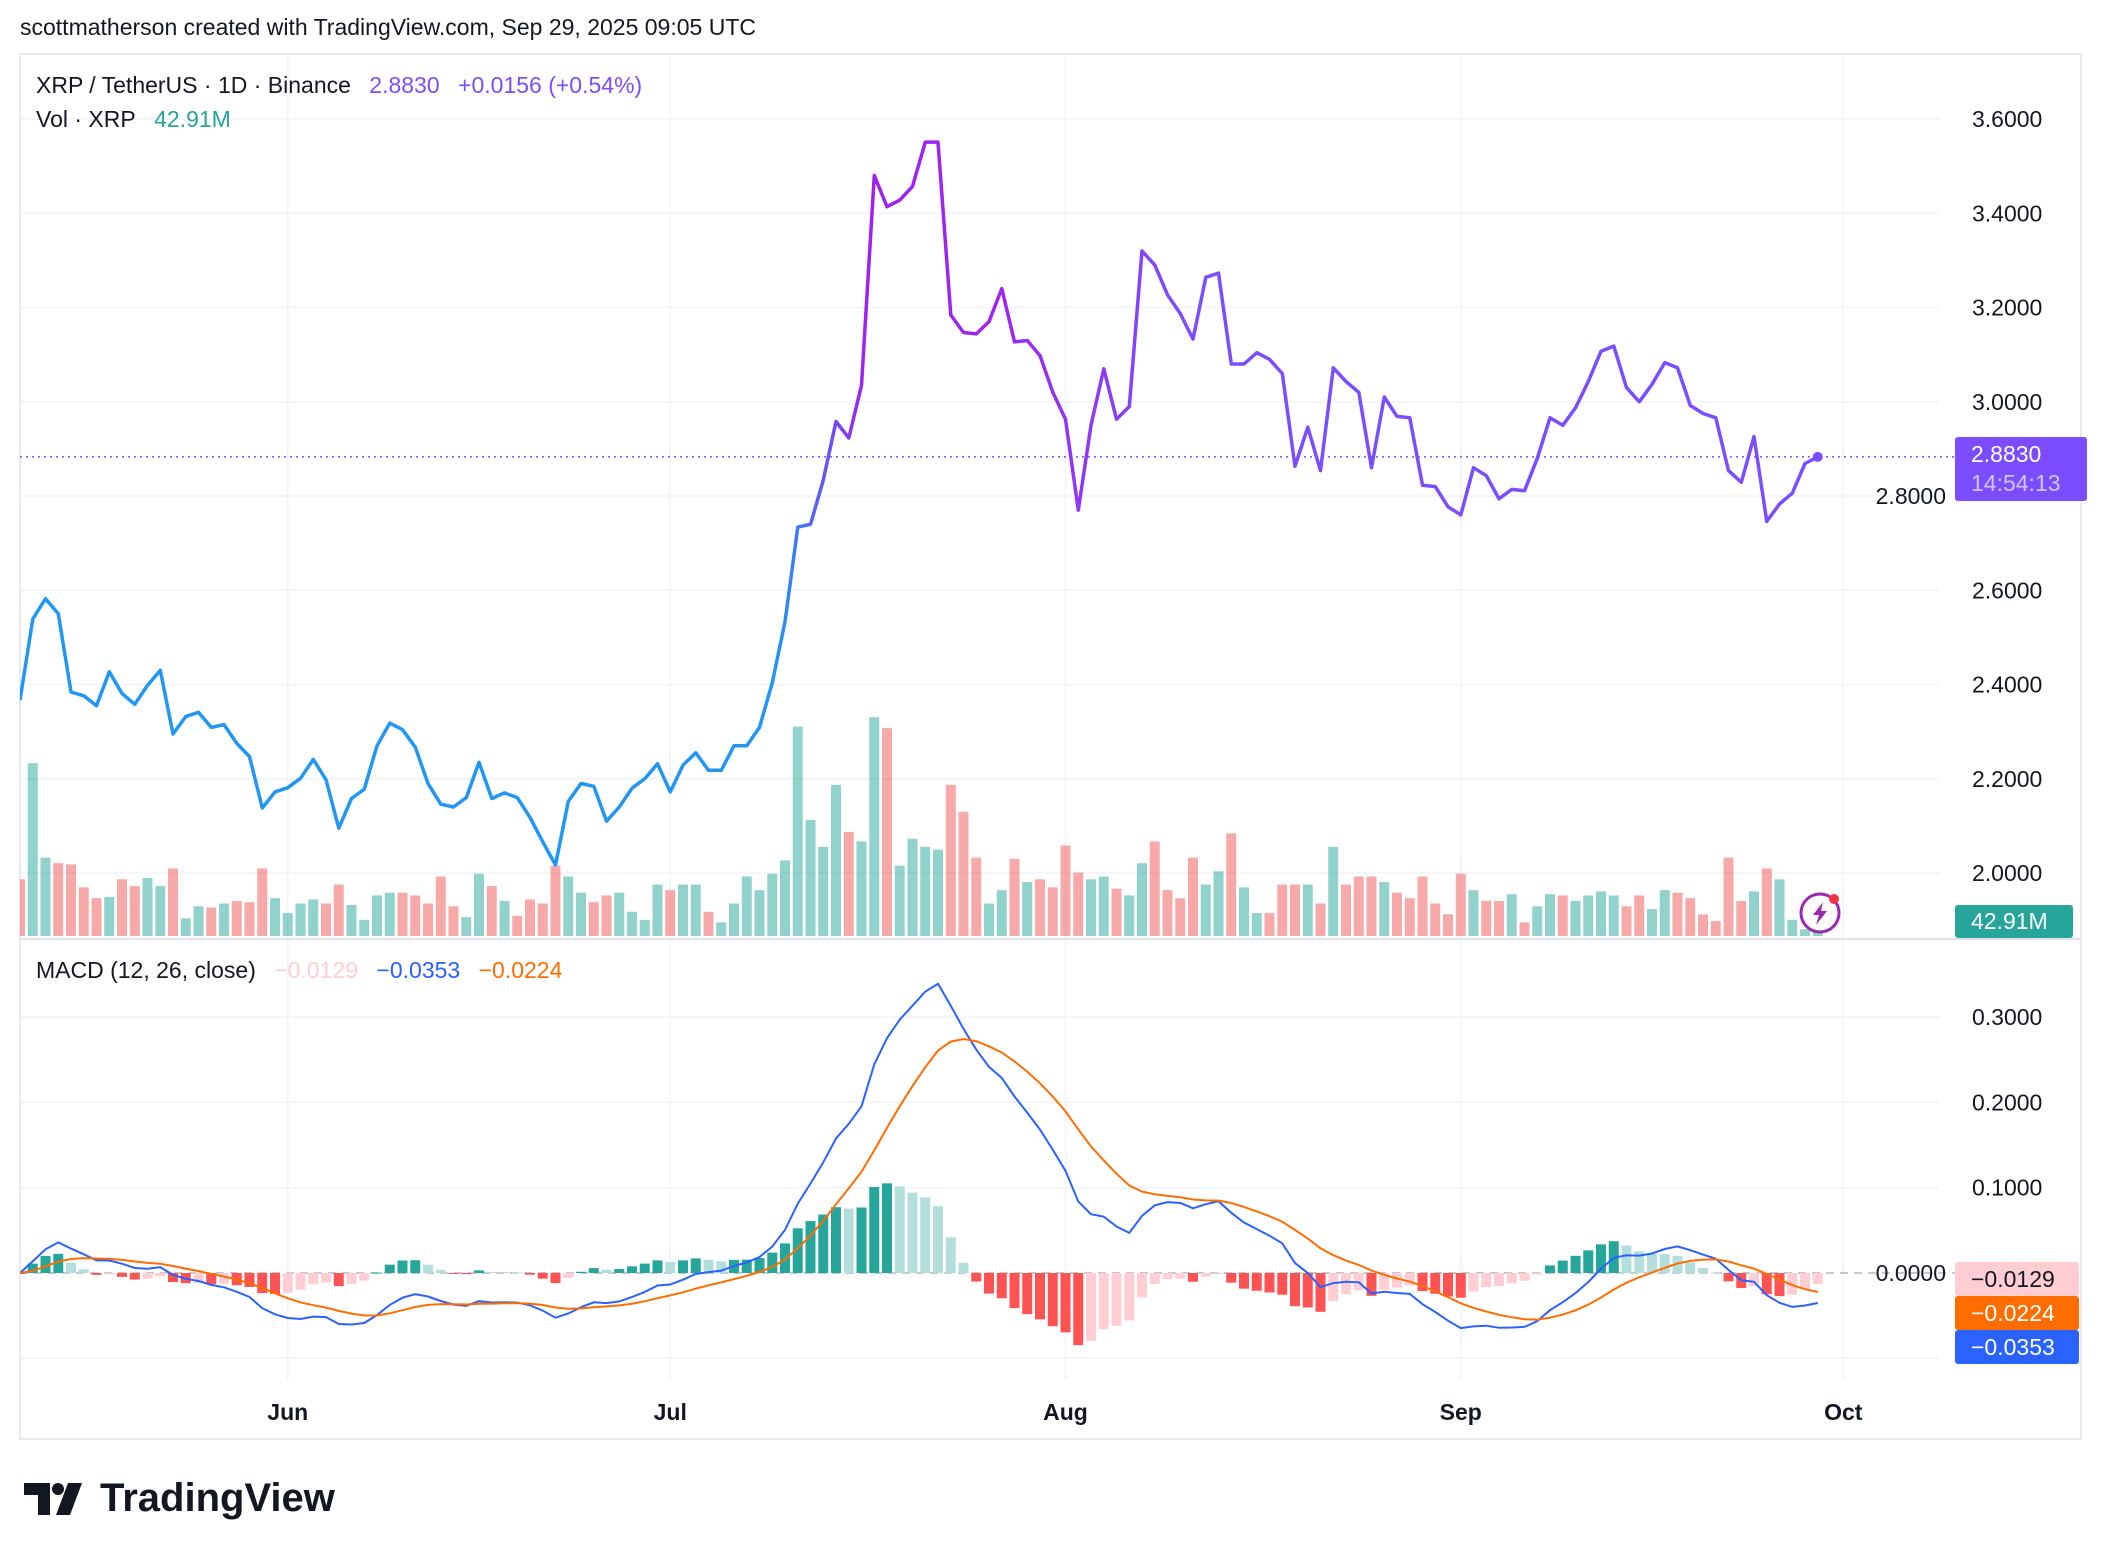  I want to click on price-tick-label: 3.6000, so click(2007, 119).